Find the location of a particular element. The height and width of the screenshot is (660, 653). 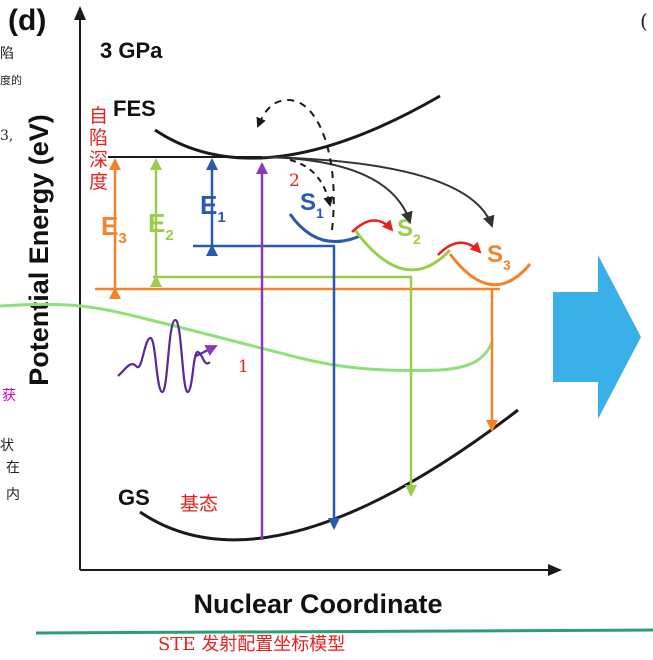

side-snippet: 陷 is located at coordinates (7, 54).